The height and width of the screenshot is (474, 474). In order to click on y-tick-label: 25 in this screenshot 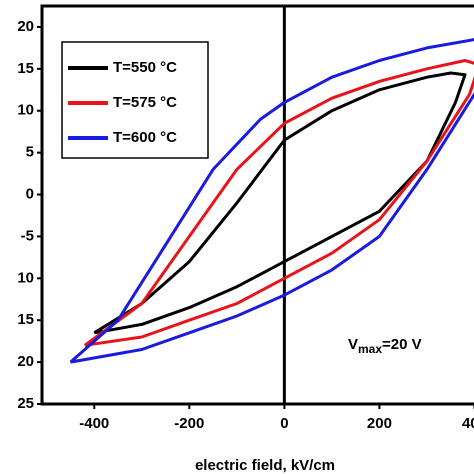, I will do `click(25, 403)`.